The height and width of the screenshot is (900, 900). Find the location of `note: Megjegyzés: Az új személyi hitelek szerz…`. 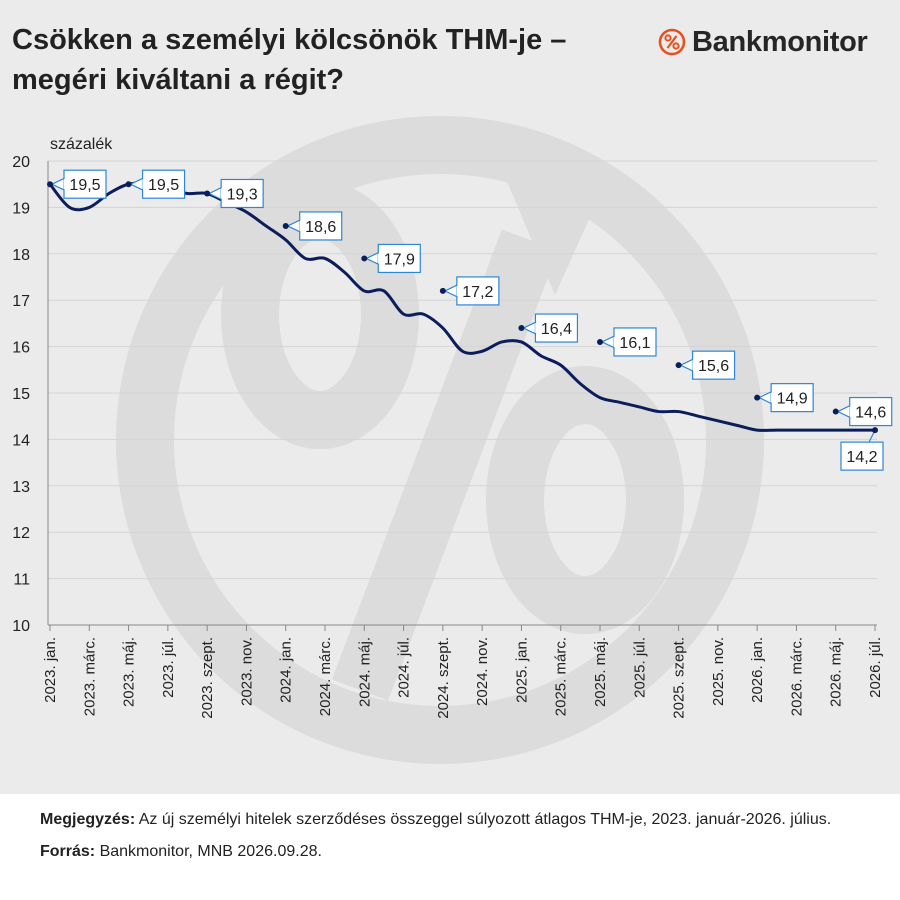

note: Megjegyzés: Az új személyi hitelek szerz… is located at coordinates (462, 820).